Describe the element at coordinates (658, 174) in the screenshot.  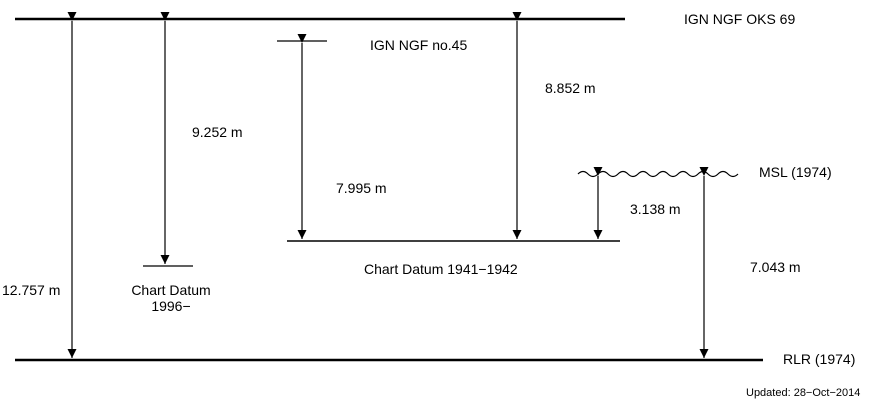
I see `msl-wave-line` at that location.